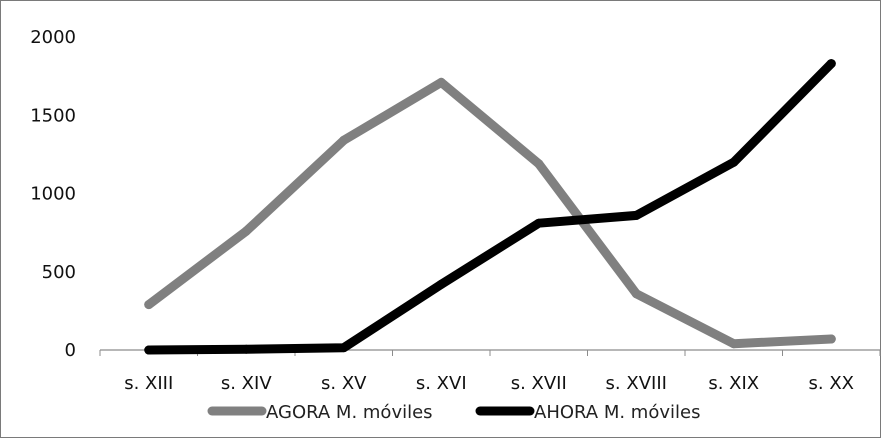 Image resolution: width=892 pixels, height=438 pixels. I want to click on x-tick-label: s. XIX, so click(733, 383).